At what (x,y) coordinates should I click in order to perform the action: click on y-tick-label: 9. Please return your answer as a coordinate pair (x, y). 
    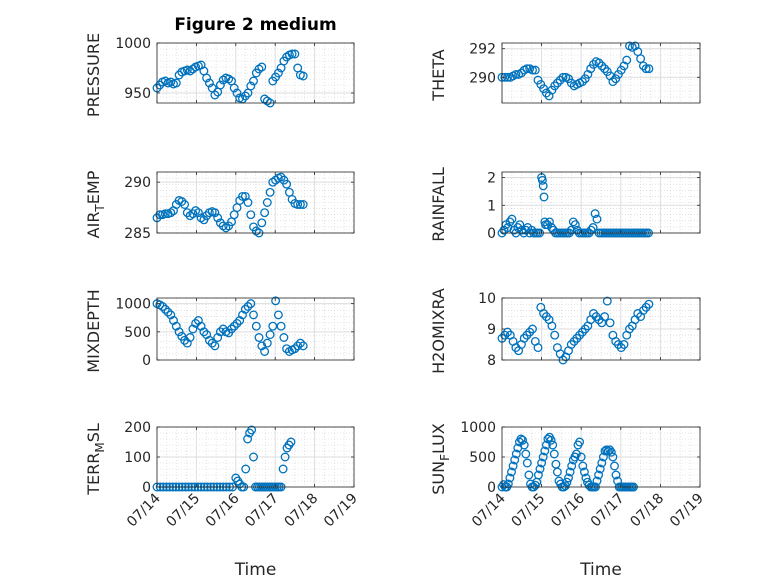
    Looking at the image, I should click on (491, 330).